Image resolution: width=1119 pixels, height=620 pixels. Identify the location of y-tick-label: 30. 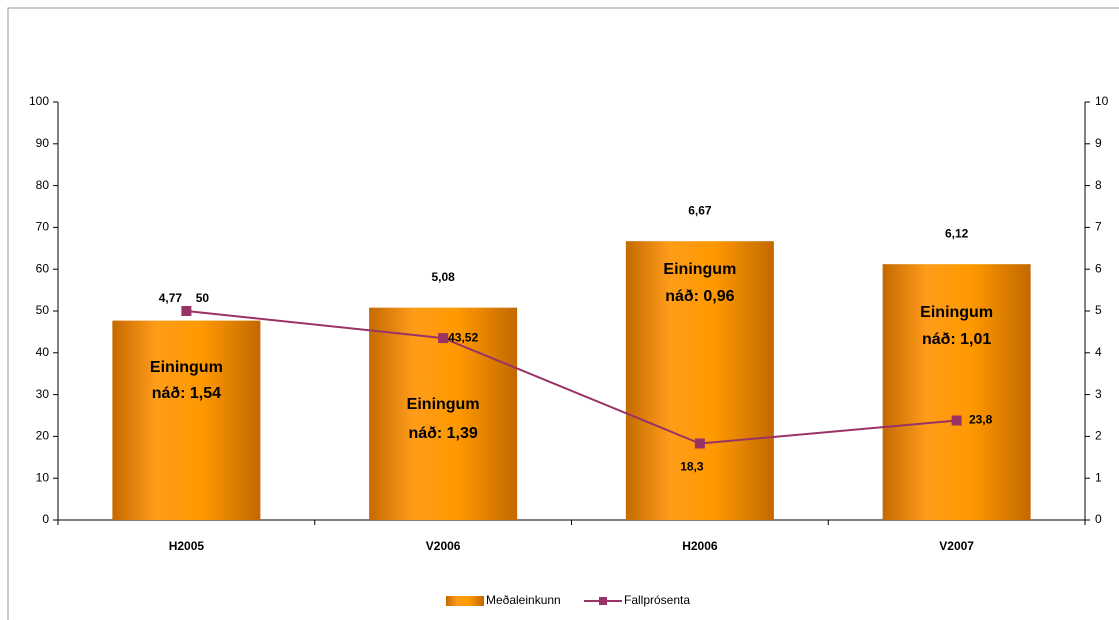
(43, 394).